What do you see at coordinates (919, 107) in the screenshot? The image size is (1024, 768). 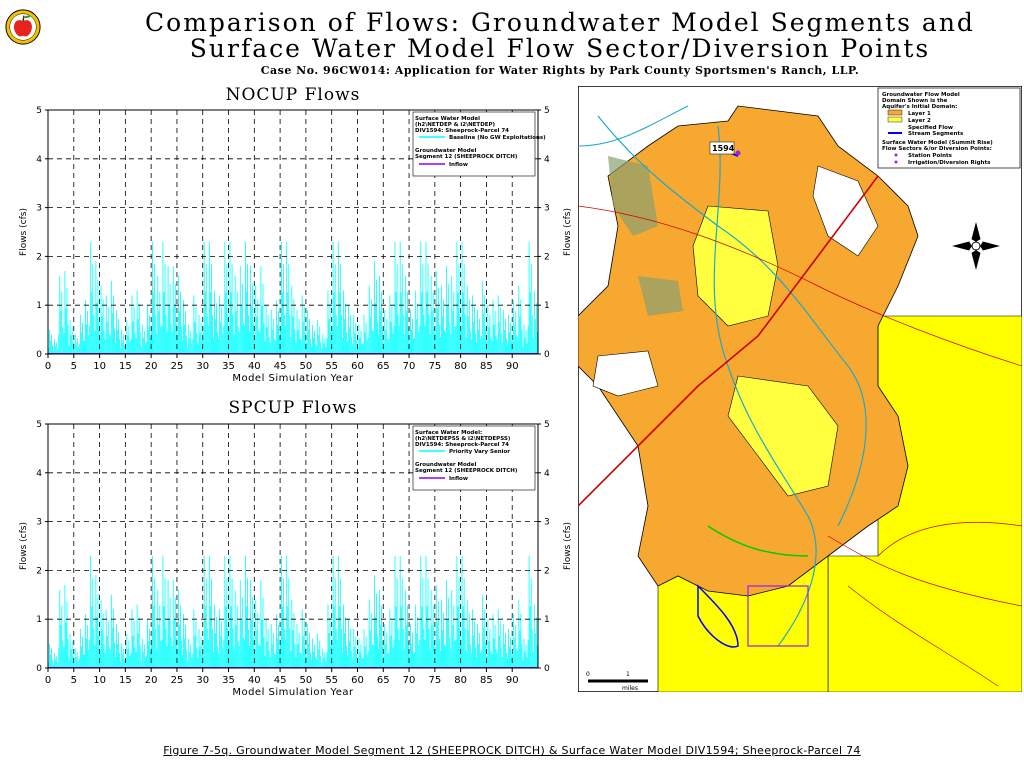 I see `svg-text: Aquifer's Initial Domain:` at bounding box center [919, 107].